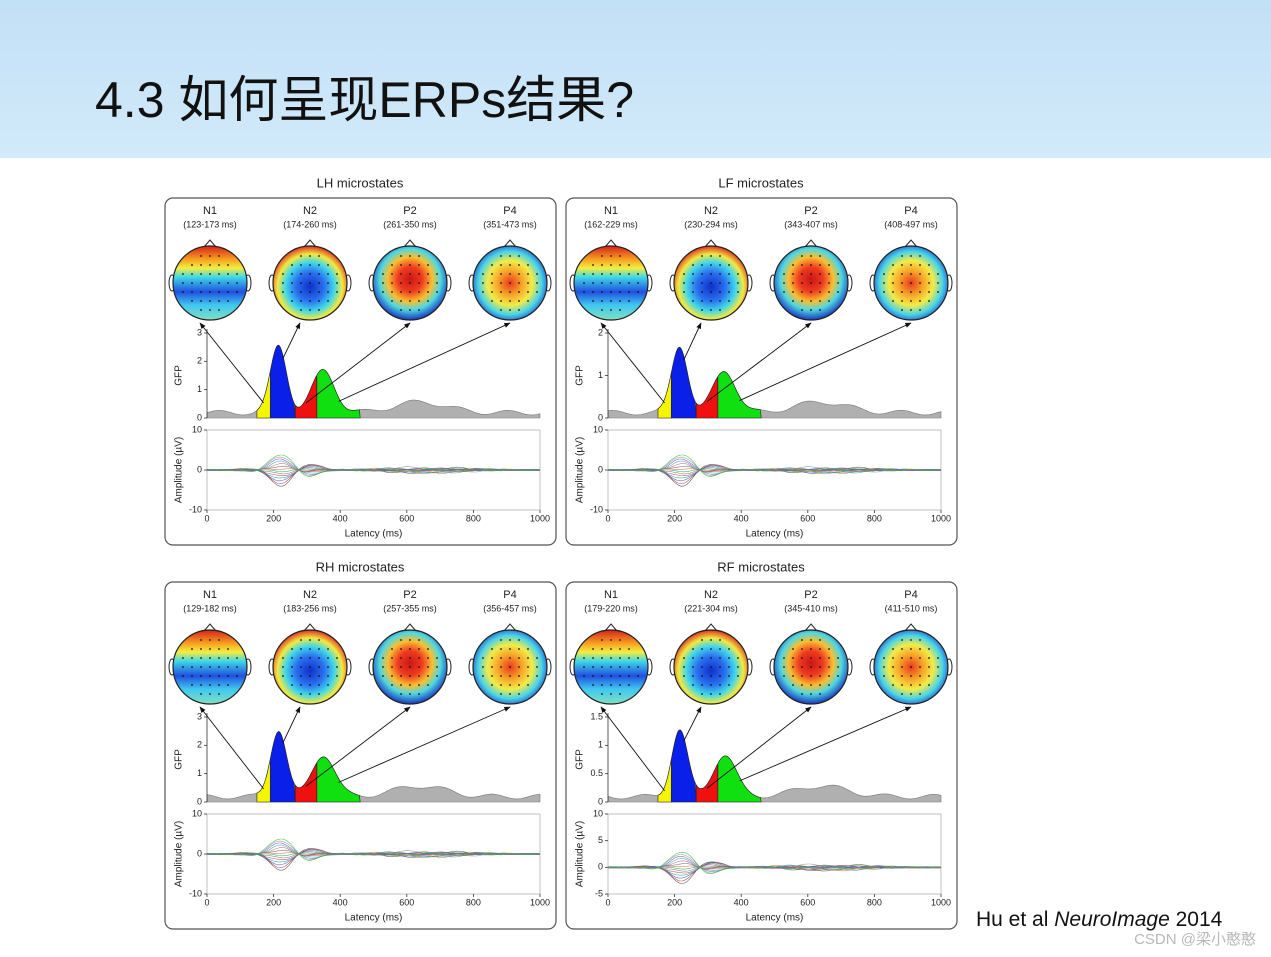 The image size is (1271, 957). What do you see at coordinates (199, 716) in the screenshot?
I see `gfp-tick-label: 3` at bounding box center [199, 716].